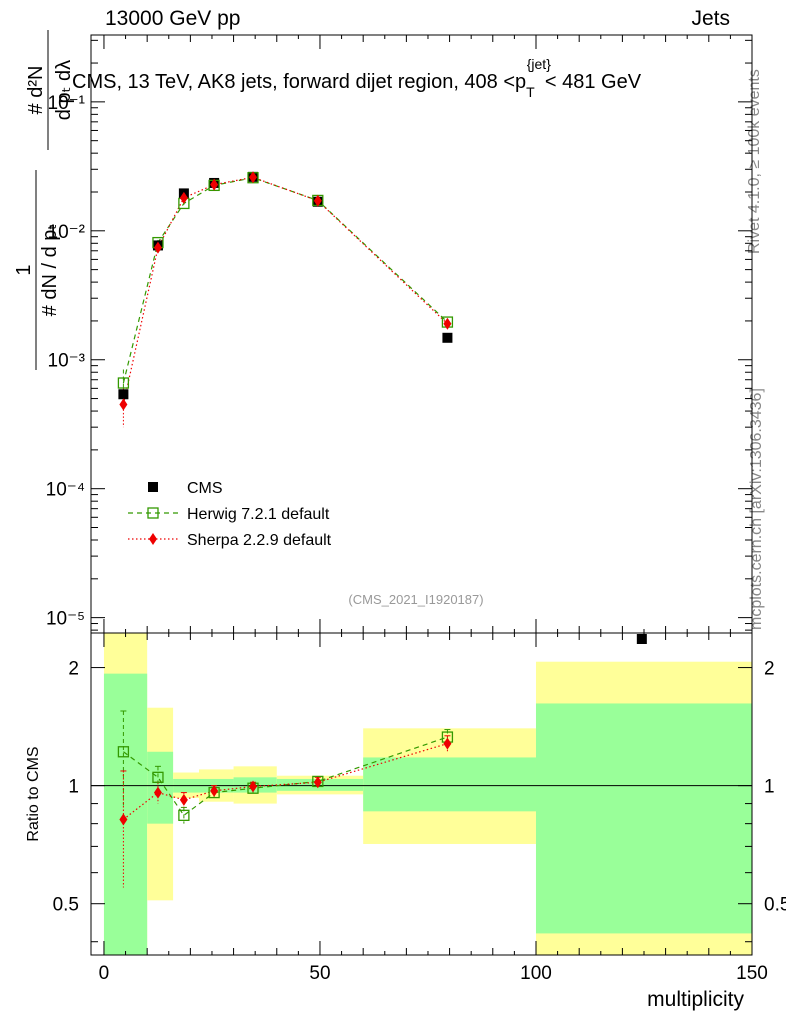 Image resolution: width=786 pixels, height=1024 pixels. I want to click on title-symbol: p, so click(520, 82).